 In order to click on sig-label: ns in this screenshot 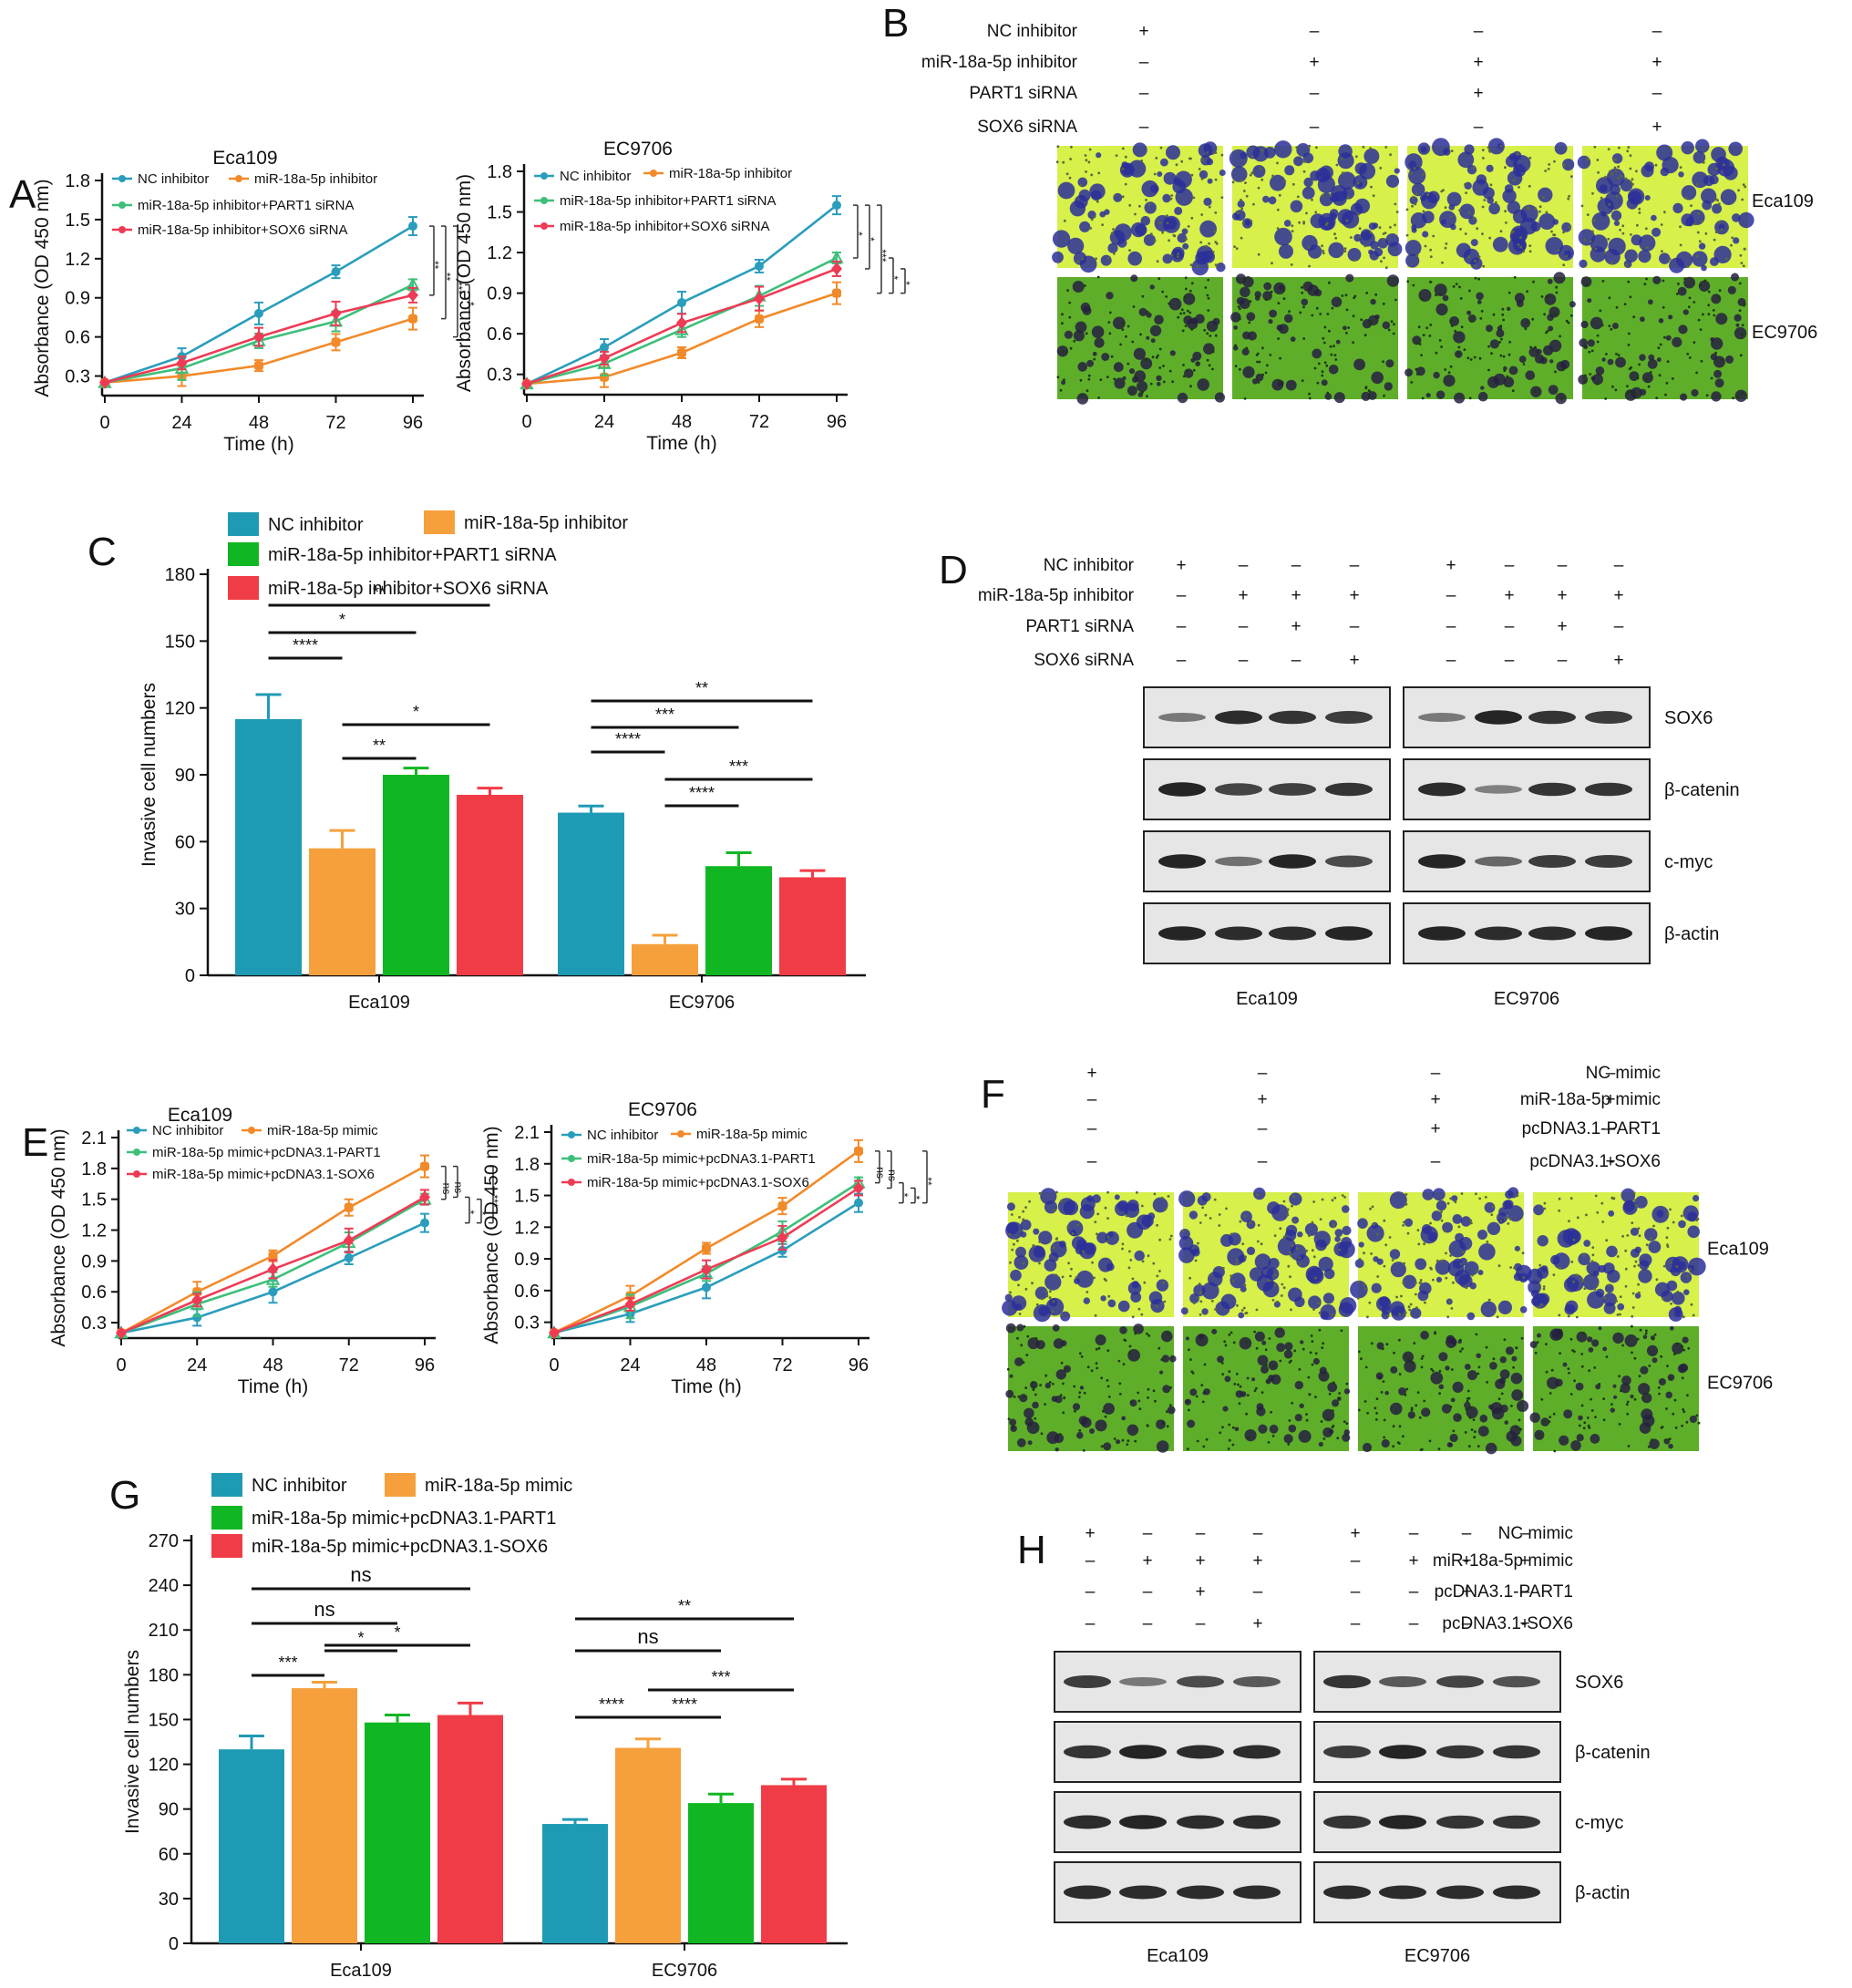, I will do `click(892, 1175)`.